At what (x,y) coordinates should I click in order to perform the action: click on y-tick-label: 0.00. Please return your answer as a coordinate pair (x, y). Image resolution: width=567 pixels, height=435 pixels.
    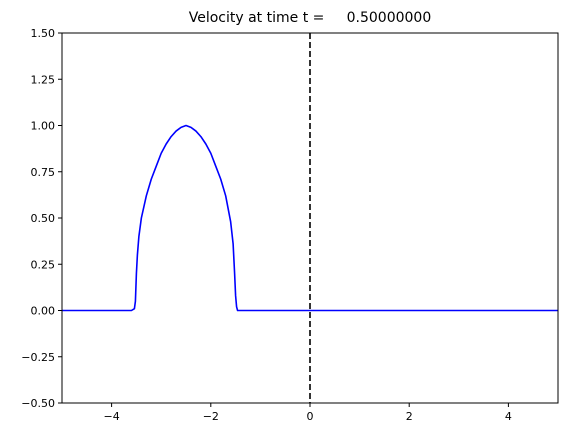
    Looking at the image, I should click on (43, 311).